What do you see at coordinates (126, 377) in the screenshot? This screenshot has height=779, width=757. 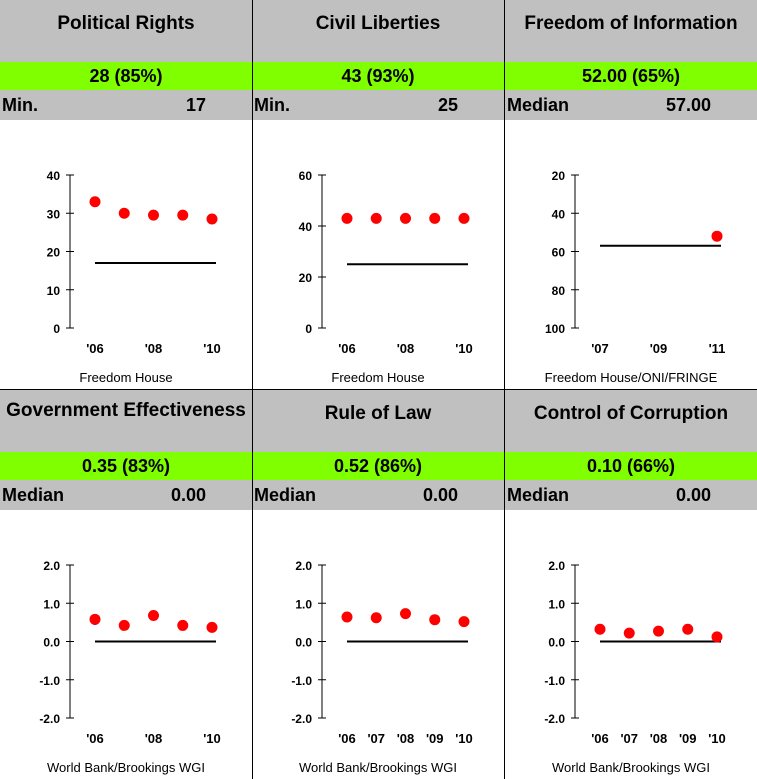 I see `source-label: Freedom House` at bounding box center [126, 377].